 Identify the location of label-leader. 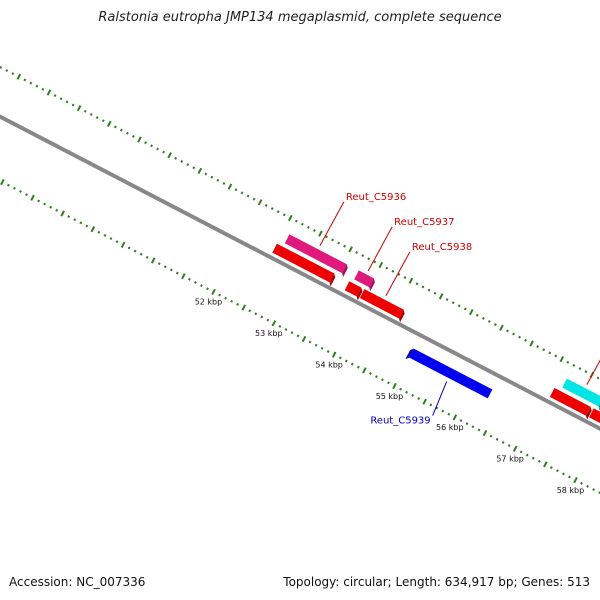
(380, 249).